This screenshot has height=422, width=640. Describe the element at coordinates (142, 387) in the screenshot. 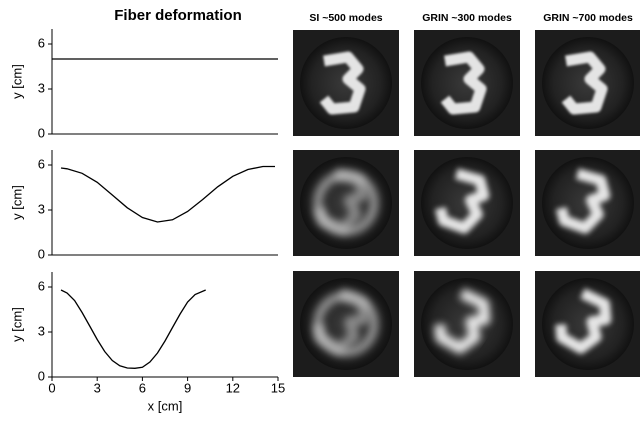

I see `x-tick-label: 6` at that location.